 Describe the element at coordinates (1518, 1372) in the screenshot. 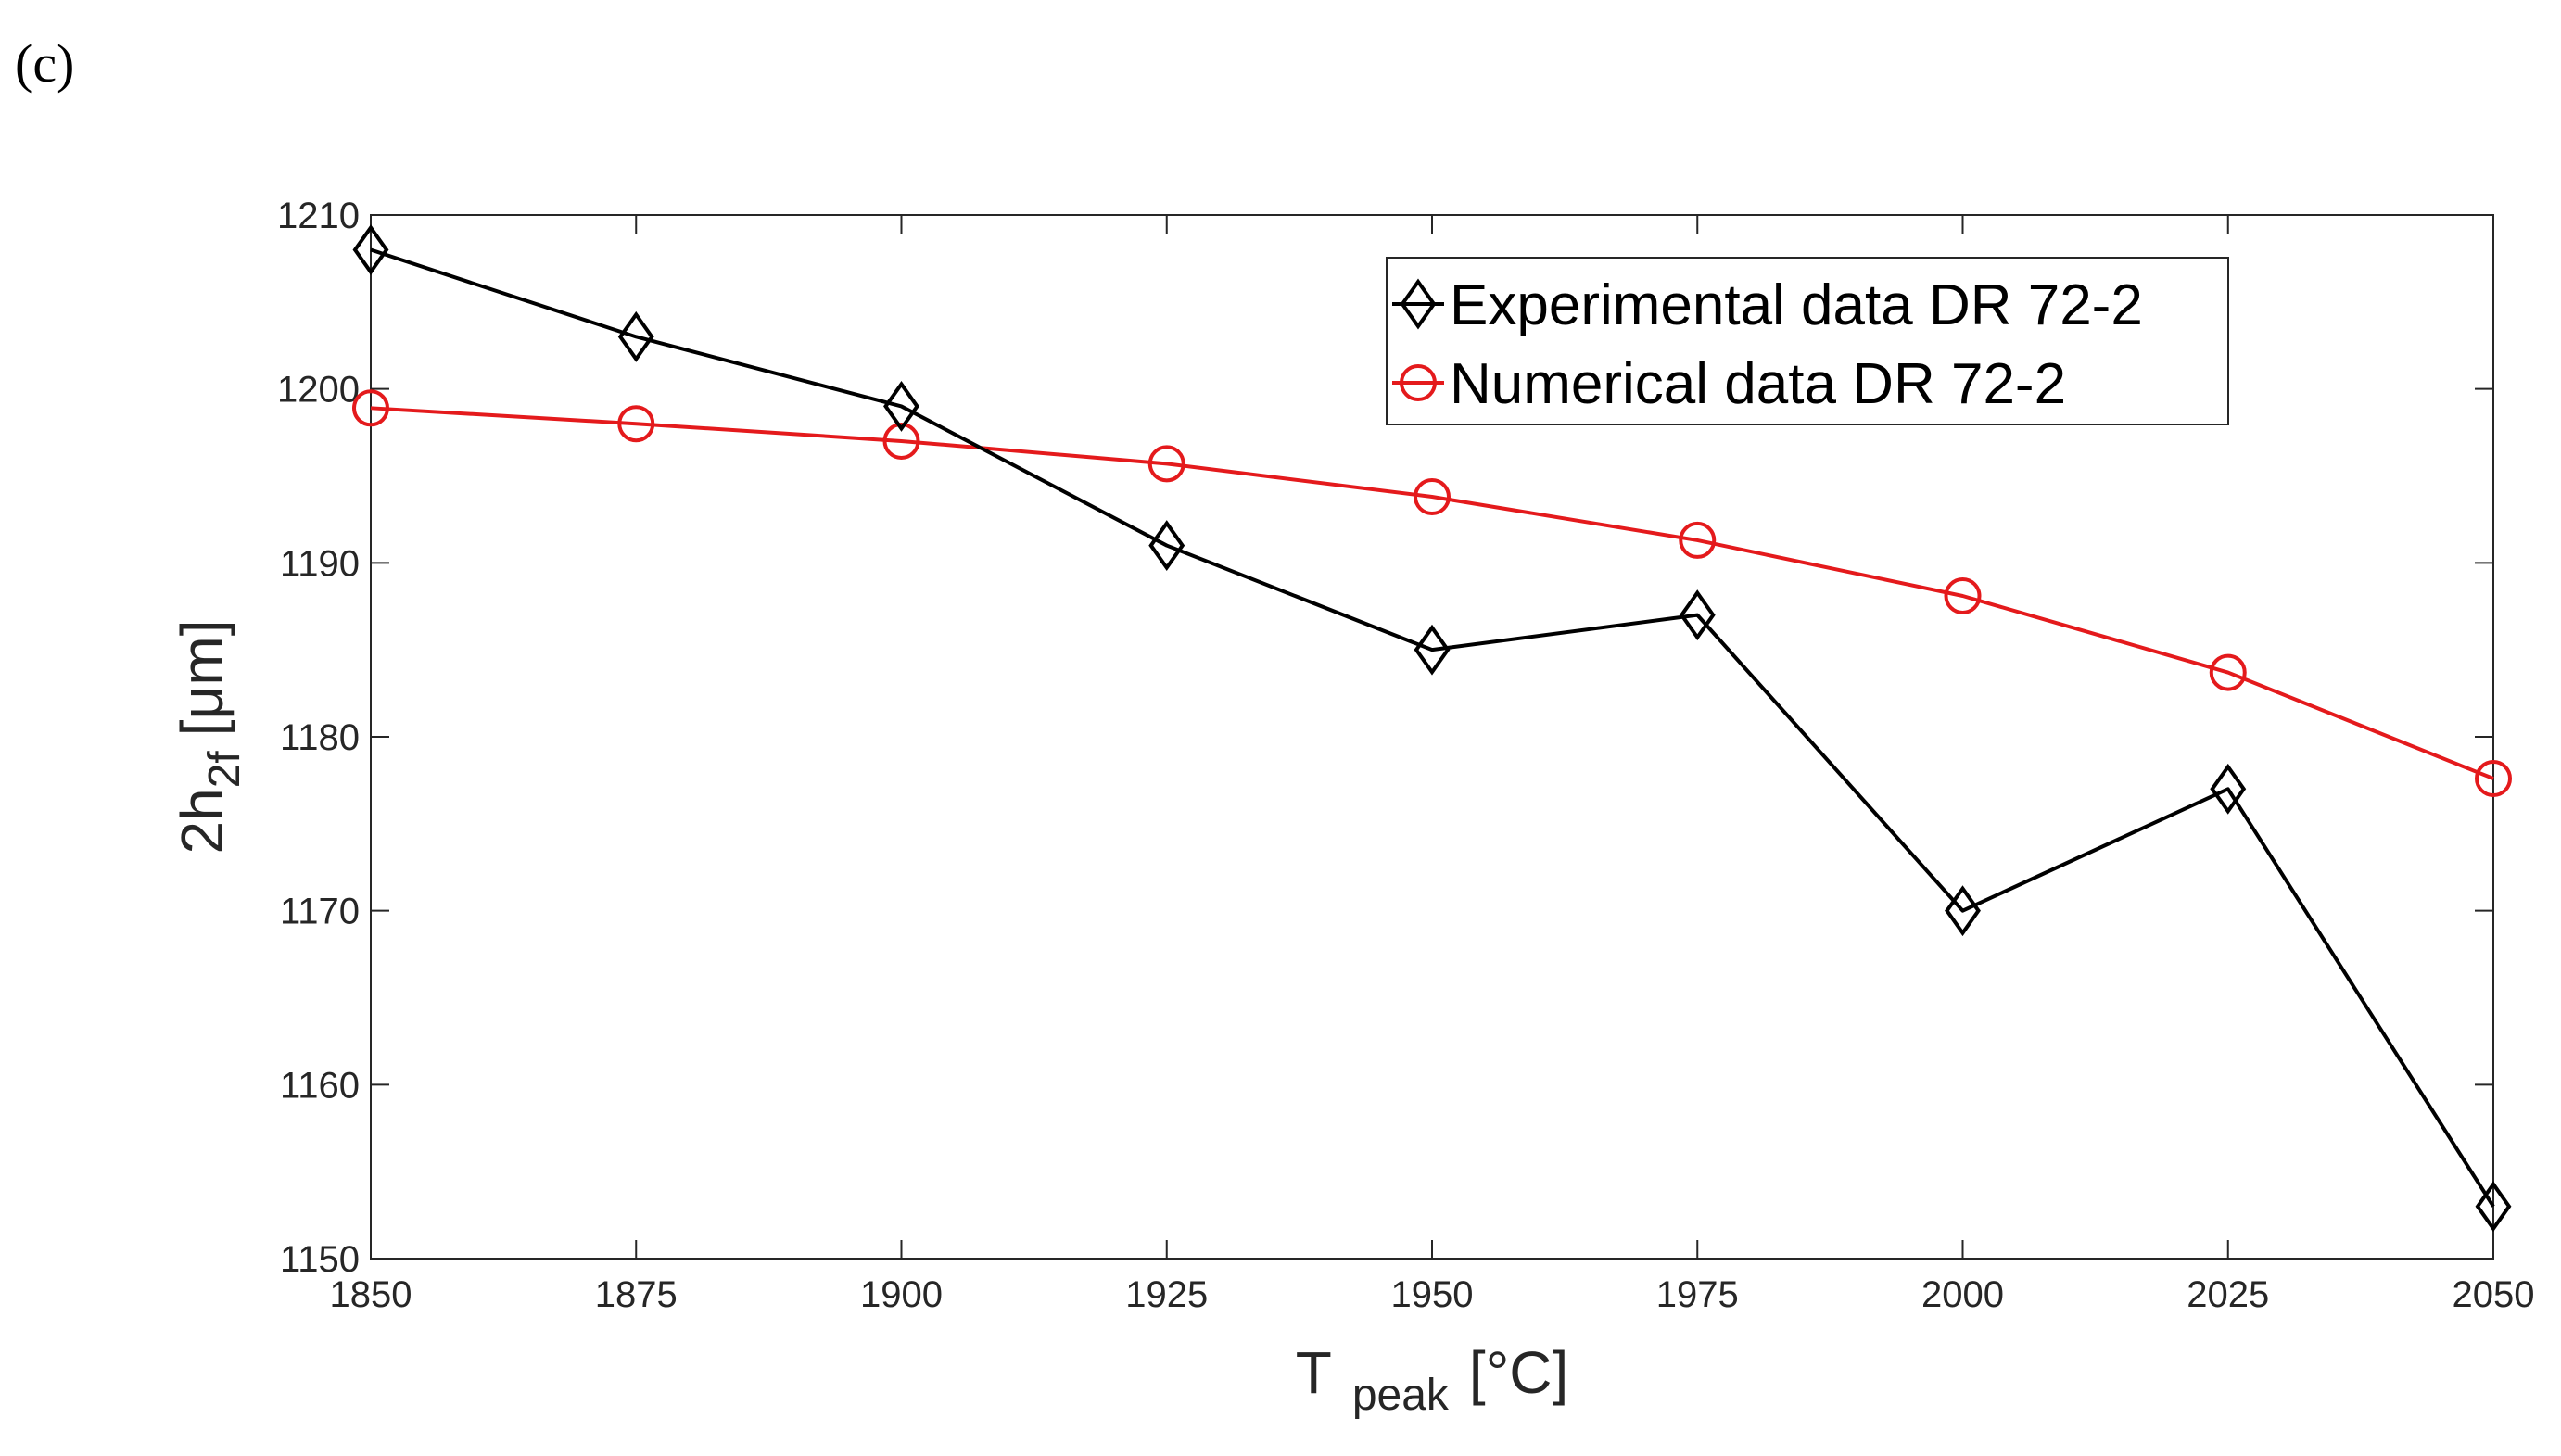

I see `x-axis-label-unit: [°C]` at that location.